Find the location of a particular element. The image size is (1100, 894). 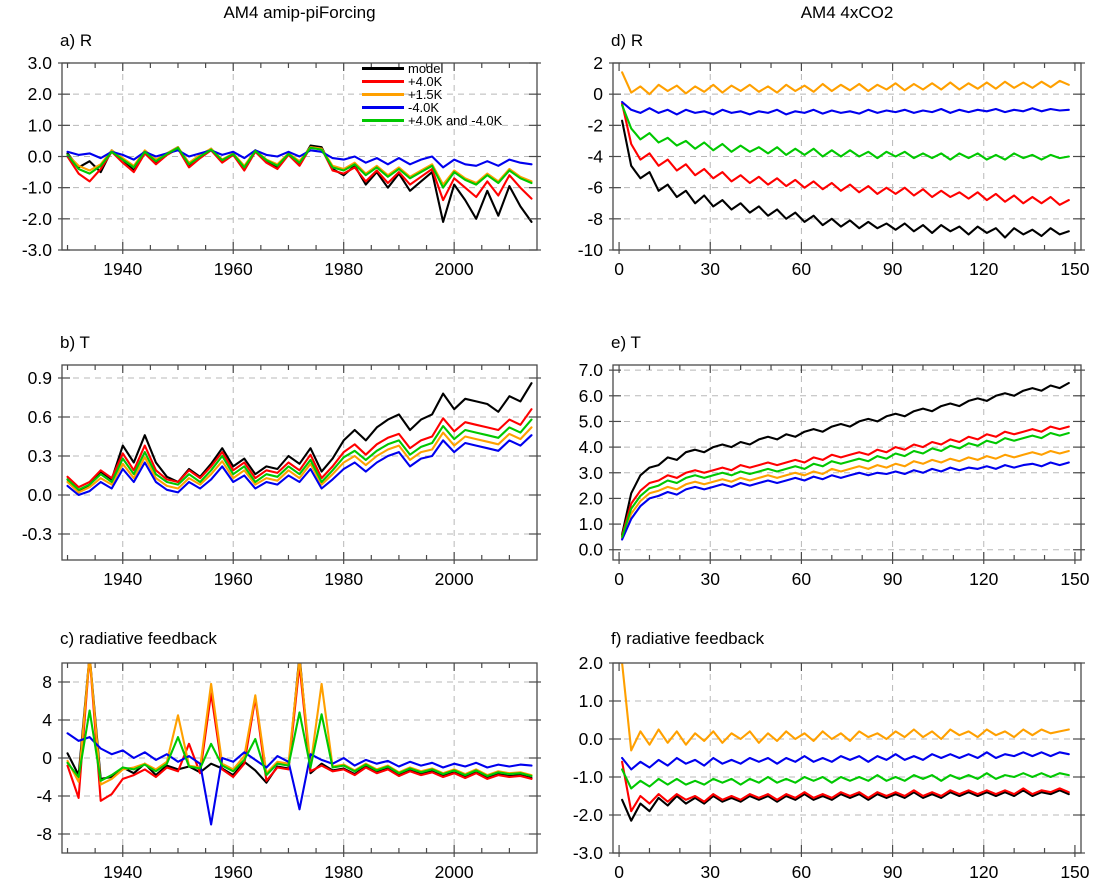

panel-e-plot: 0 30 60 90 120 150 7.0 6.0 5.0 4.0 3.0 2.0 1.0 0.0 is located at coordinates (834, 474).